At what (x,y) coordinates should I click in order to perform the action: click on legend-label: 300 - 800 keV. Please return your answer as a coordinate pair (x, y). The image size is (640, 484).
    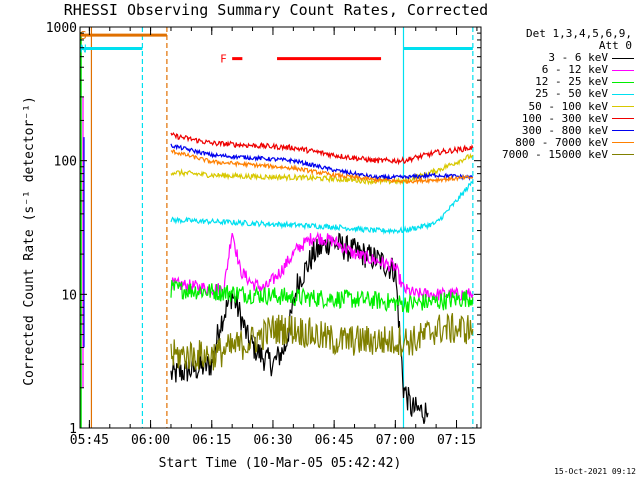
    Looking at the image, I should click on (564, 130).